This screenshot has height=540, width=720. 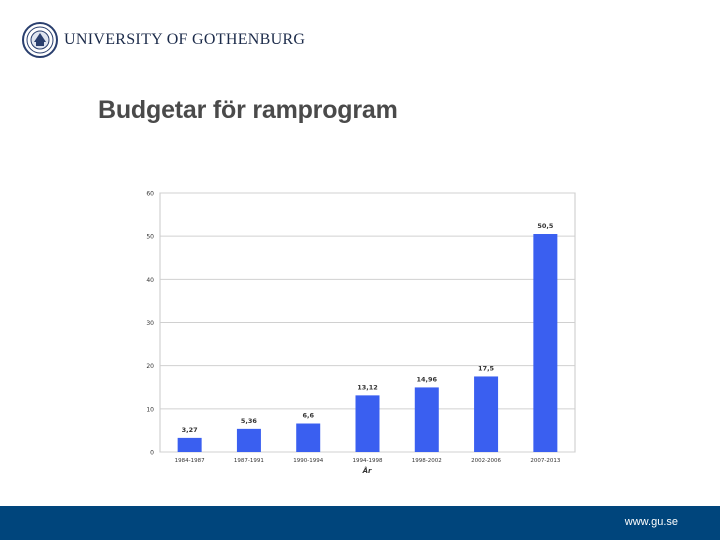 I want to click on x-tick-label: 2002-2006, so click(x=486, y=461).